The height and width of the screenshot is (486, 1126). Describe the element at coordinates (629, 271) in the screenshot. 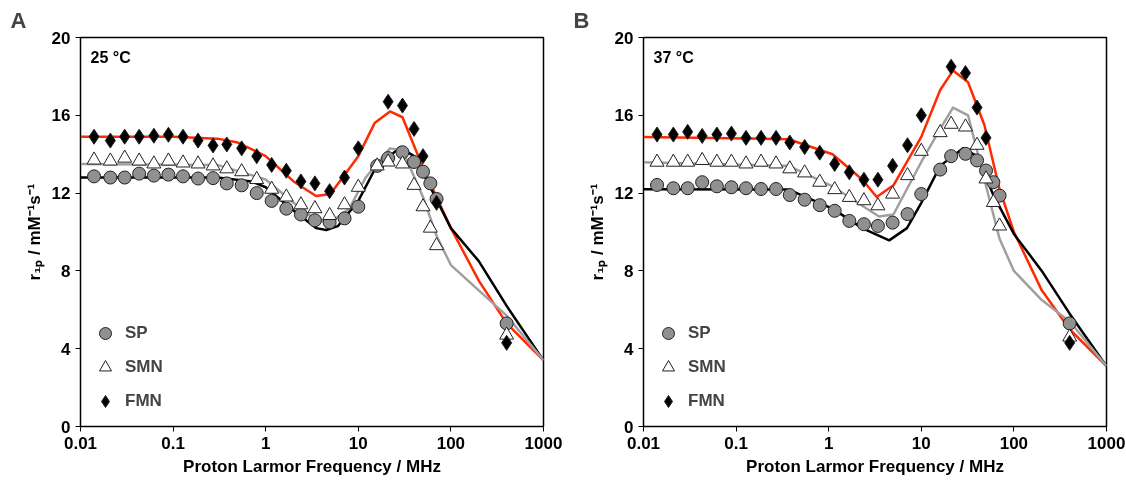

I see `y-tick-label: 8` at that location.